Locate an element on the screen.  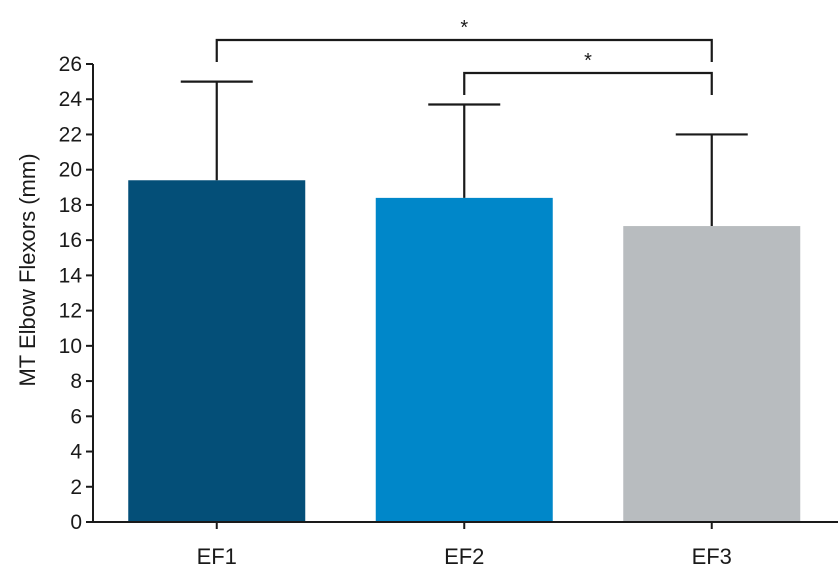
x-tick-label: EF3 is located at coordinates (712, 556).